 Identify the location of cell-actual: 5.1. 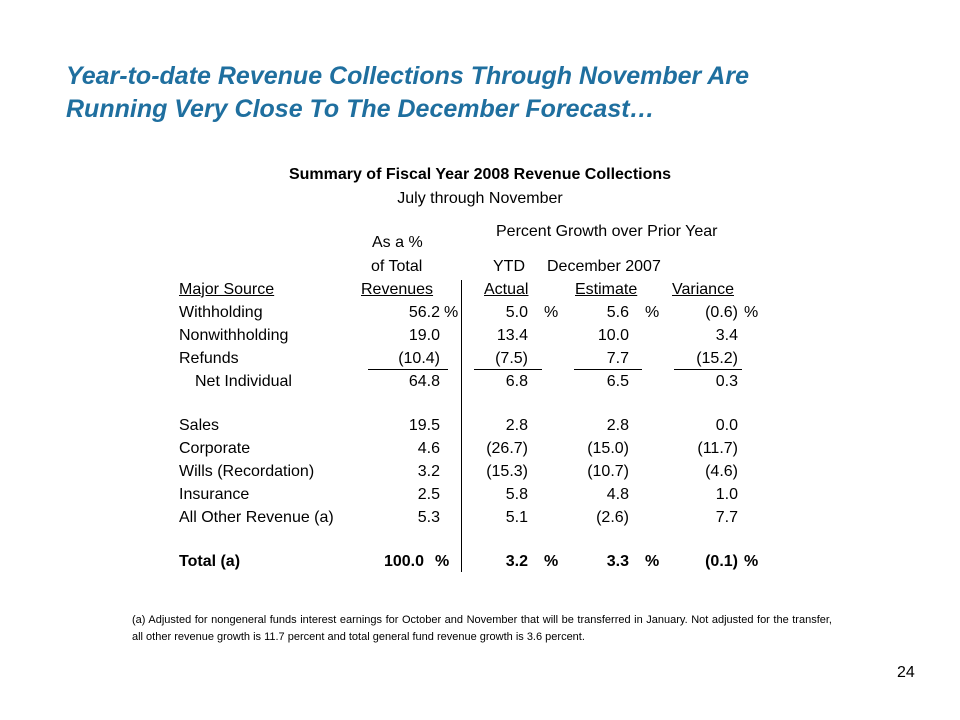
(516, 517).